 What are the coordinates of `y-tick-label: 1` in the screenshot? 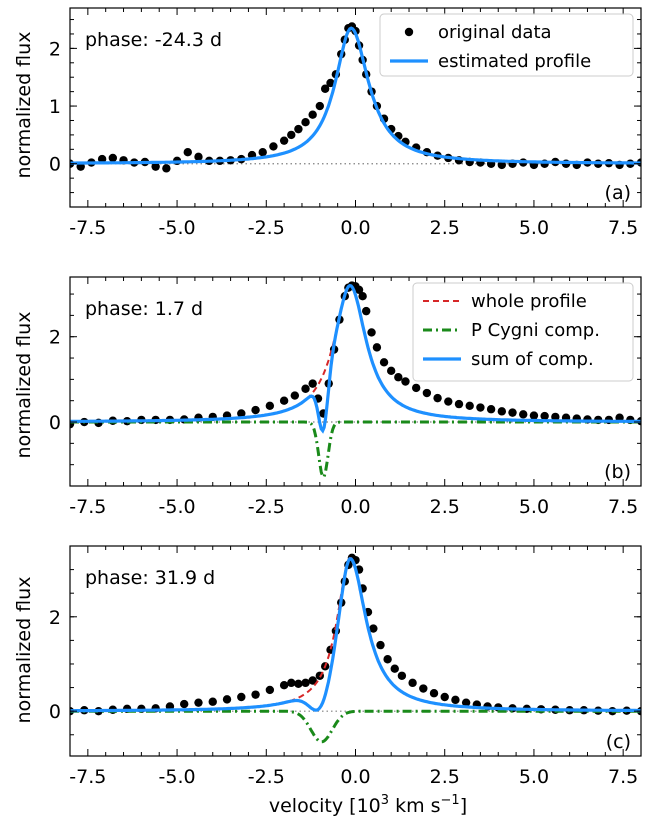 It's located at (55, 107).